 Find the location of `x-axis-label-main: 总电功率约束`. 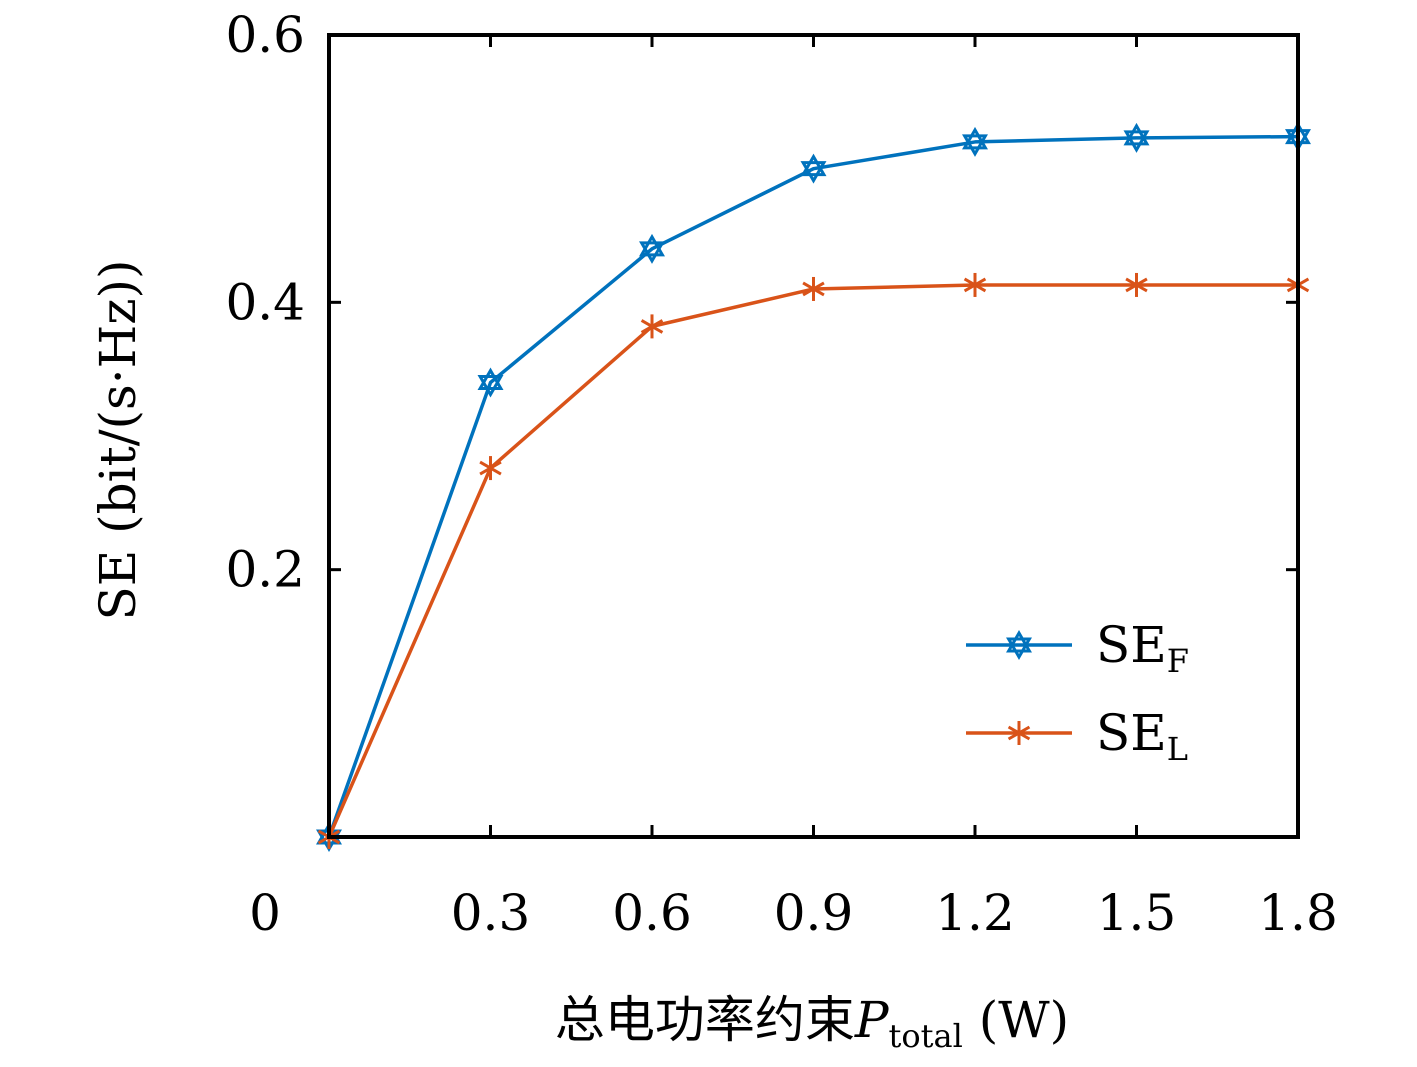

x-axis-label-main: 总电功率约束 is located at coordinates (705, 1020).